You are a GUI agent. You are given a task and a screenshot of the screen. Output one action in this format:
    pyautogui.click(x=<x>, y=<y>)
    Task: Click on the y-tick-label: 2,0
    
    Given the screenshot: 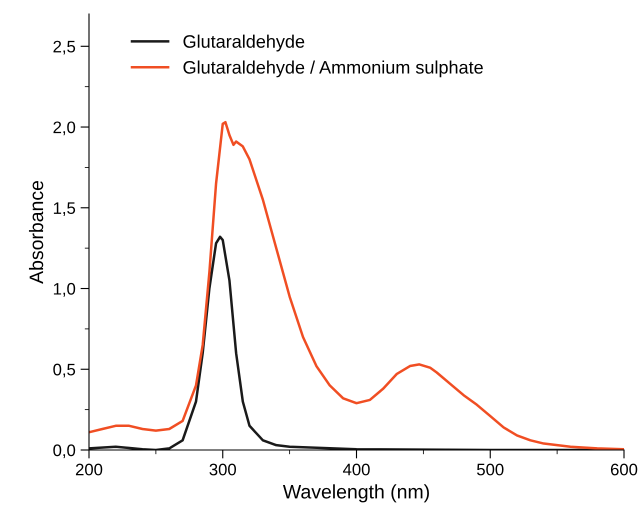 What is the action you would take?
    pyautogui.click(x=64, y=128)
    